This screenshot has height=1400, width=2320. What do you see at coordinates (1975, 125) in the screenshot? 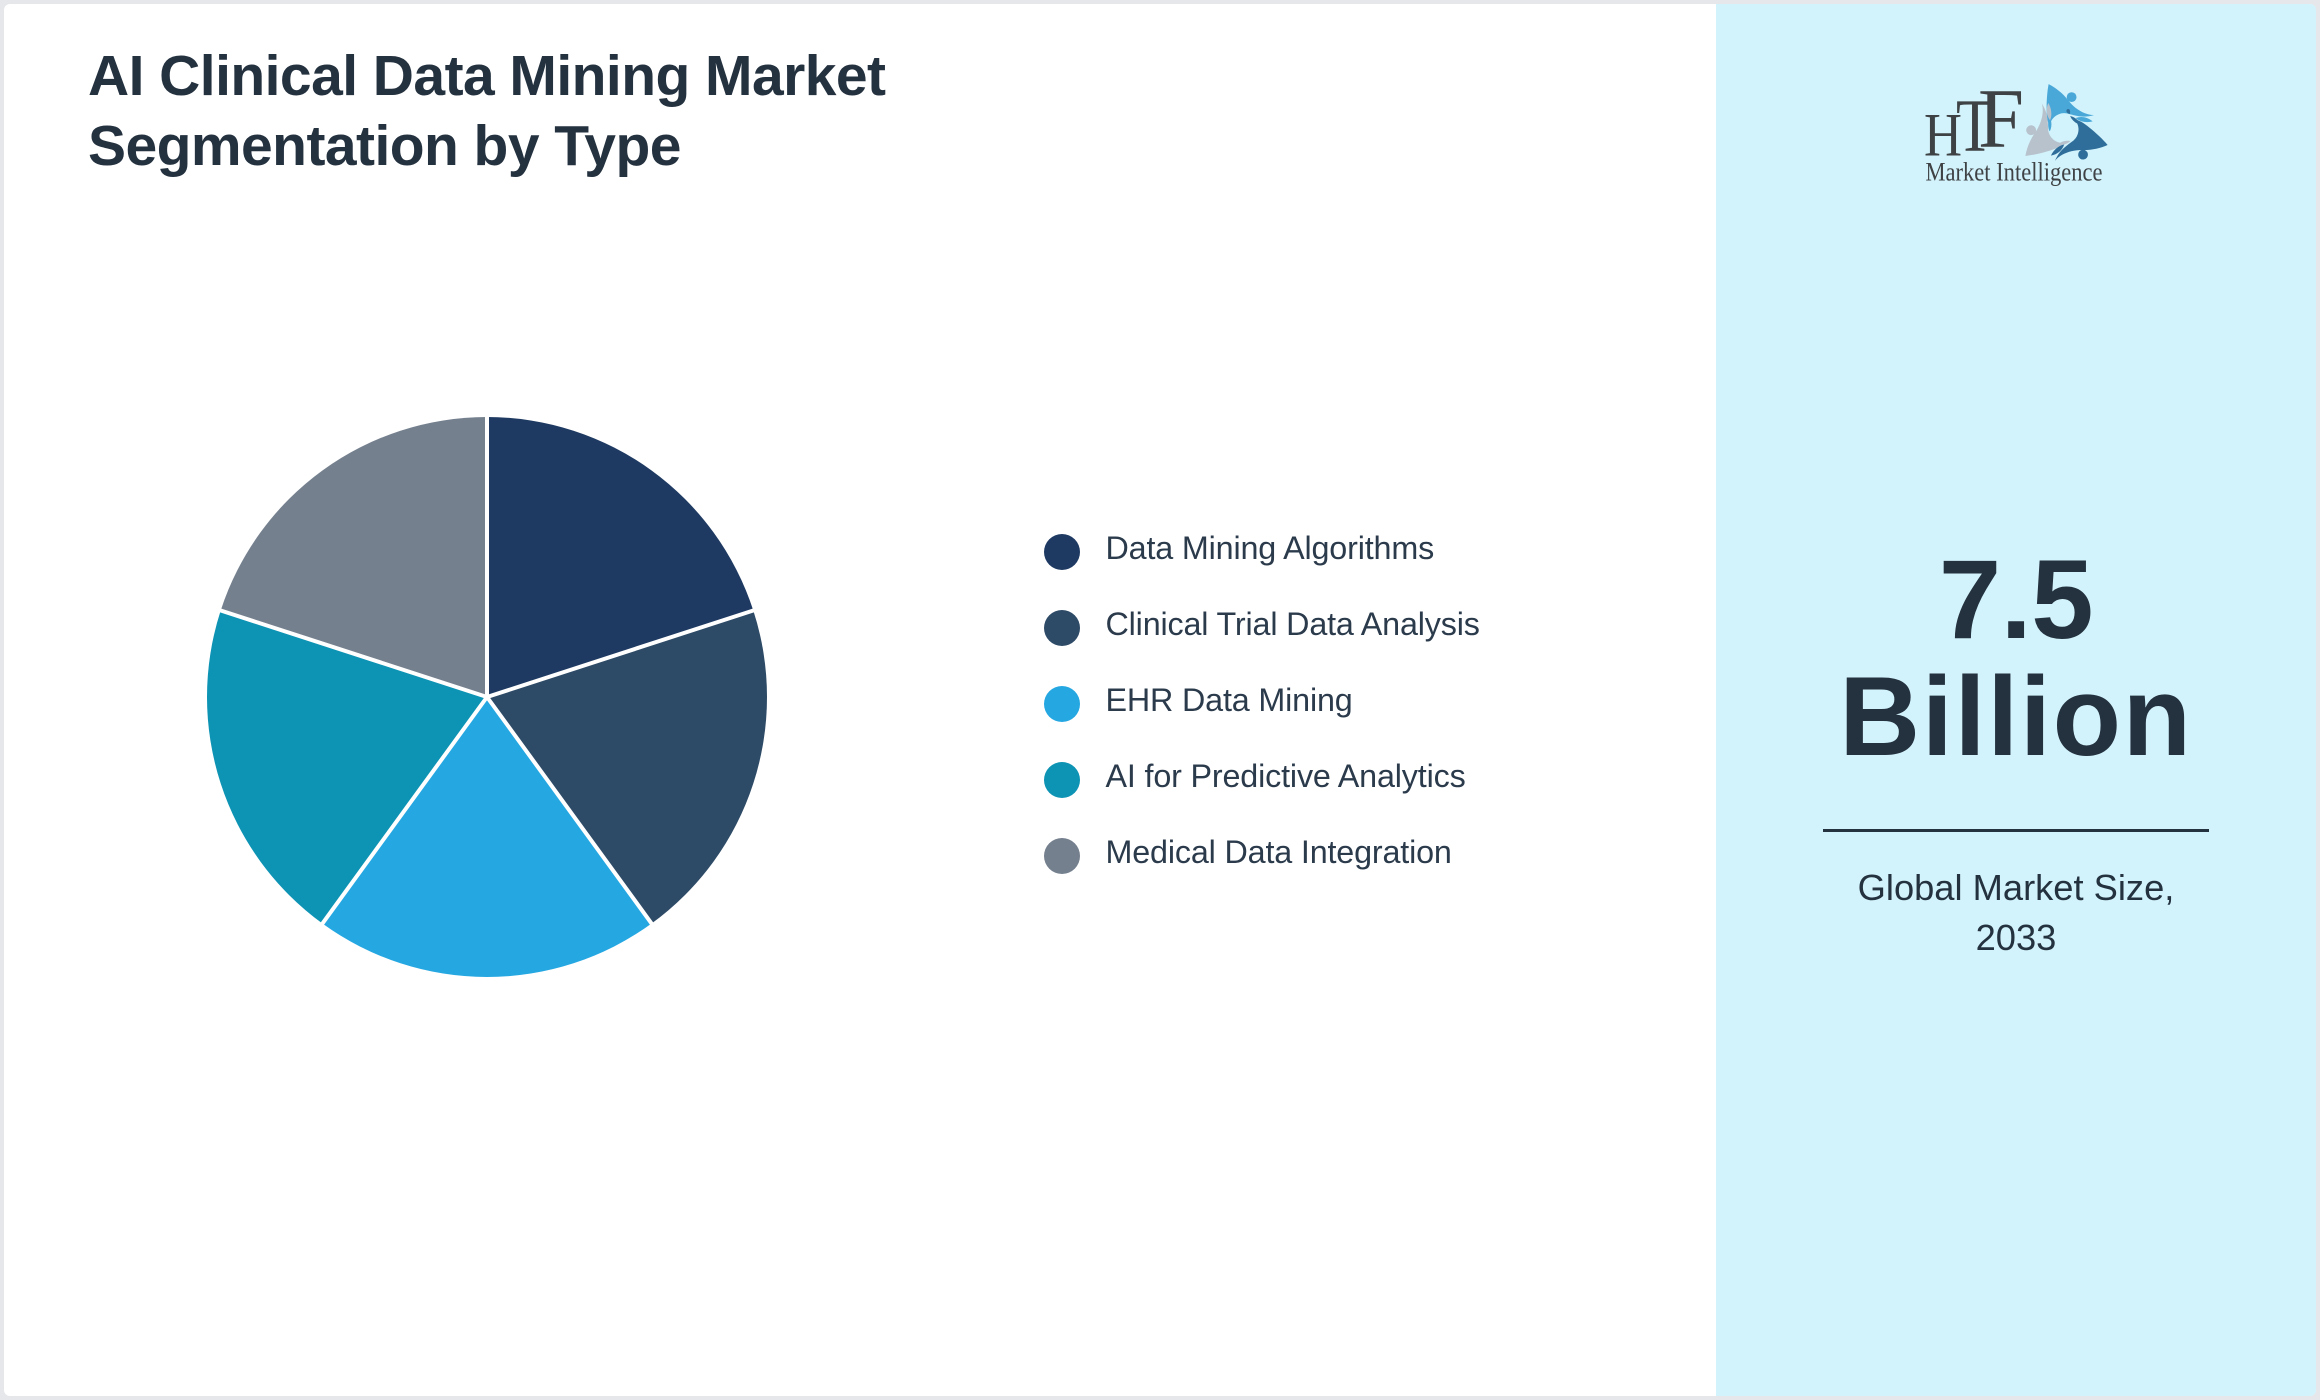
I see `svg-text: T` at bounding box center [1975, 125].